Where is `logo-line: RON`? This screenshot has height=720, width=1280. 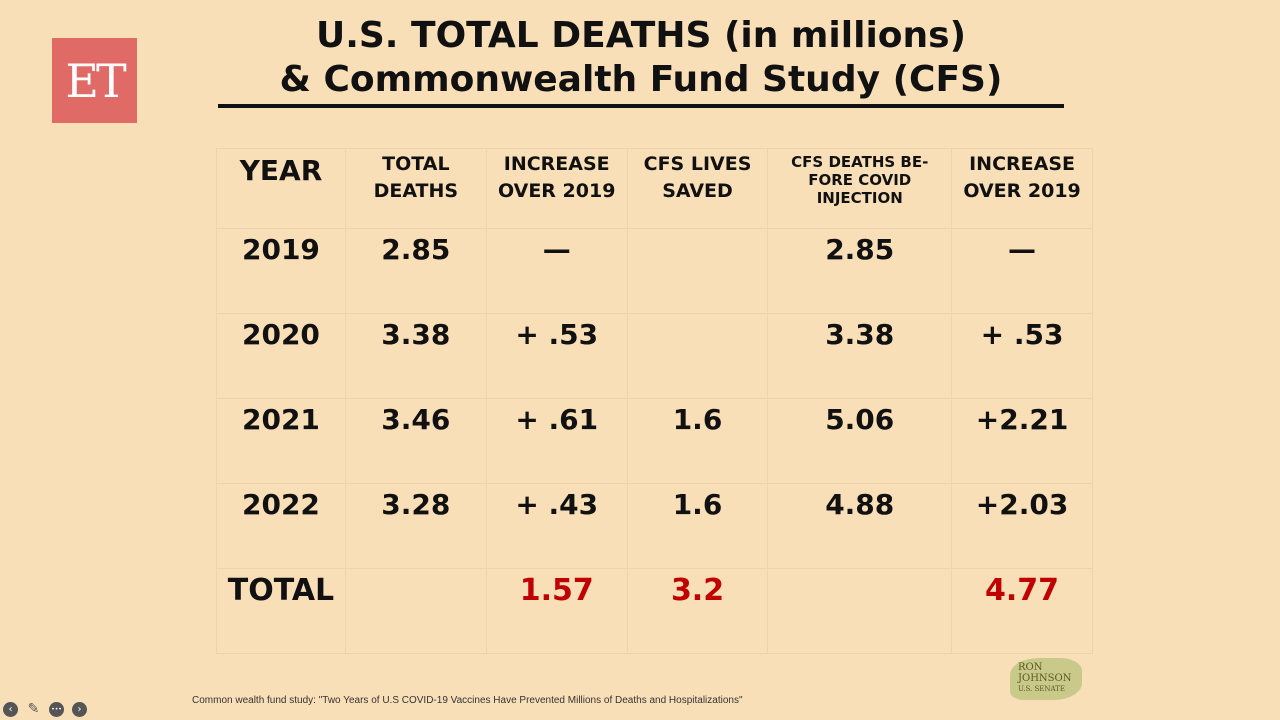
logo-line: RON is located at coordinates (1030, 667).